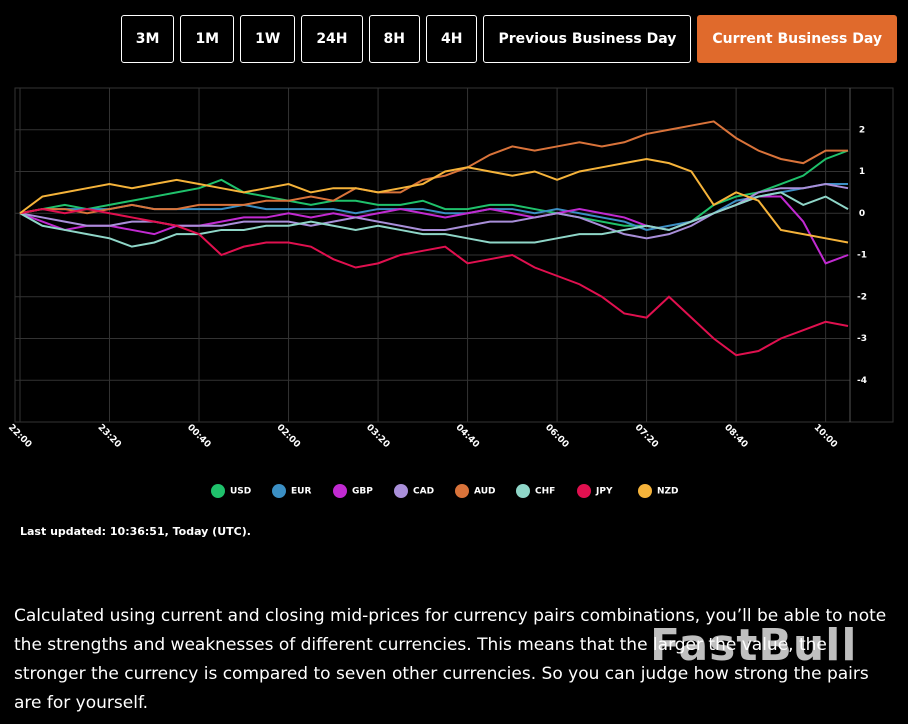  I want to click on x-tick-label: 00:40, so click(198, 436).